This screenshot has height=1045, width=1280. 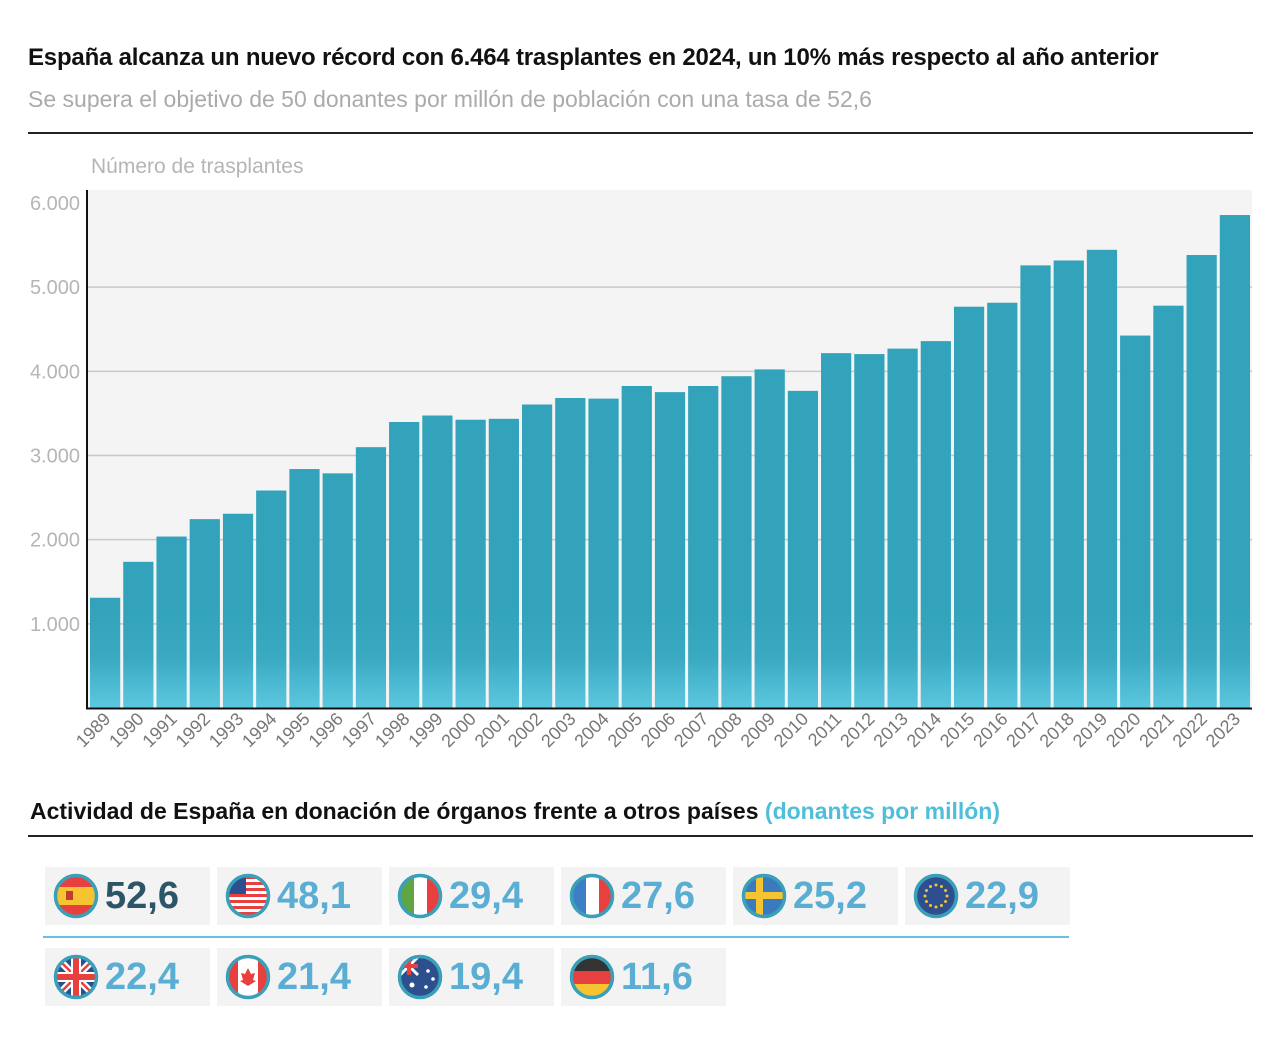 What do you see at coordinates (724, 730) in the screenshot?
I see `x-tick-label: 2008` at bounding box center [724, 730].